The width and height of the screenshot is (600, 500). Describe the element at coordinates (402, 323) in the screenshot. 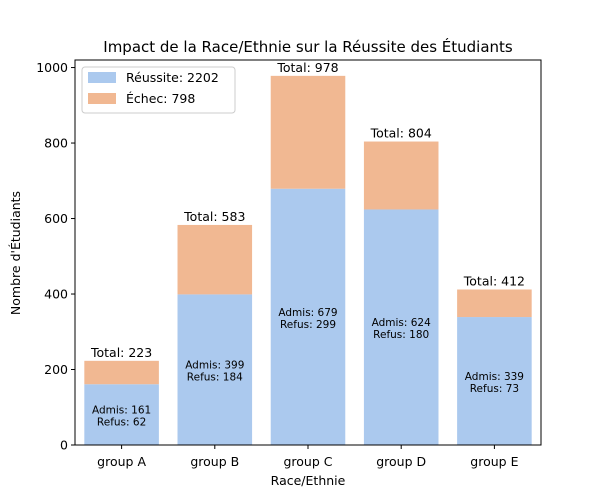

I see `pass-count-label: Admis: 624` at that location.